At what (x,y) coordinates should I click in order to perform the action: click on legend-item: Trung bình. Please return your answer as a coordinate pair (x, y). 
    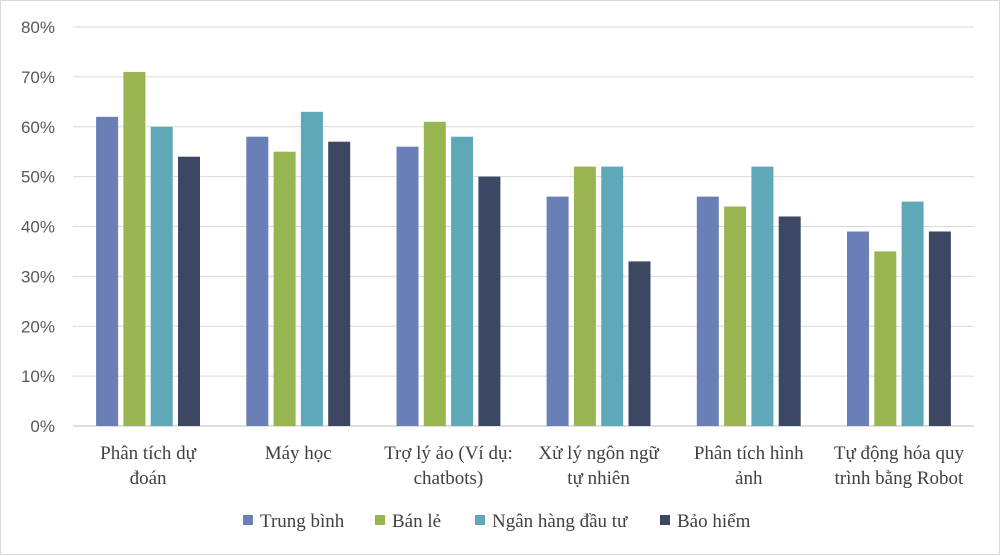
    Looking at the image, I should click on (294, 521).